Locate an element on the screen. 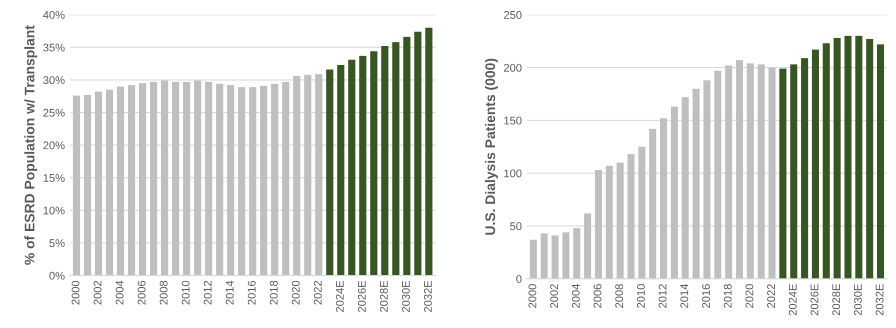  y-tick-label: 5% is located at coordinates (57, 243).